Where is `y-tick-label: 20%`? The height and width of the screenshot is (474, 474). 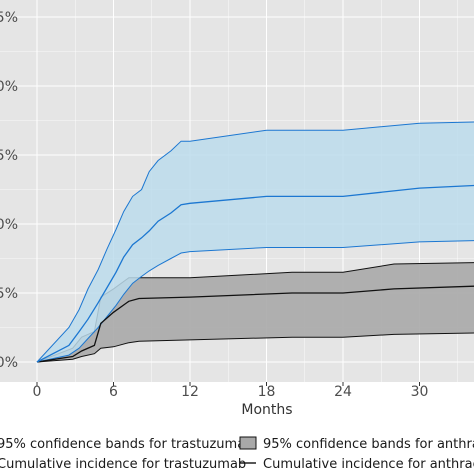
y-tick-label: 20% is located at coordinates (9, 87).